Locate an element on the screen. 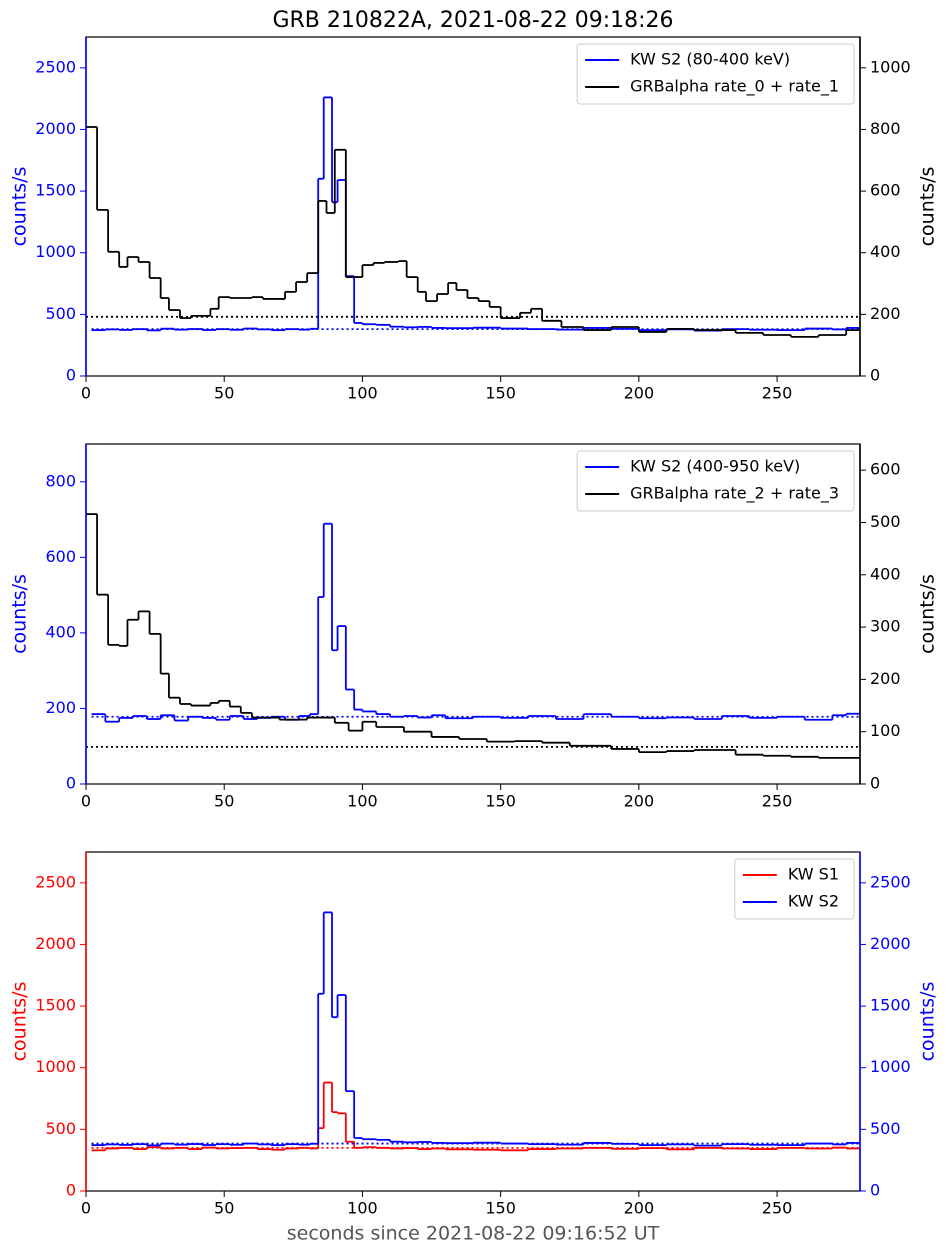 This screenshot has height=1258, width=947. legend: KW S1 KW S2 is located at coordinates (794, 889).